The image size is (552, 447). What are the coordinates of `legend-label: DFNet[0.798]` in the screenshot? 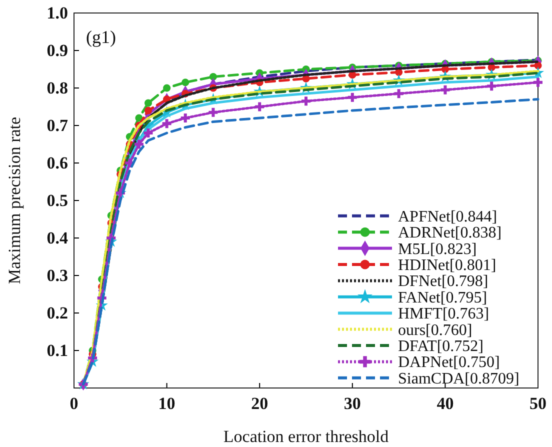 It's located at (443, 281).